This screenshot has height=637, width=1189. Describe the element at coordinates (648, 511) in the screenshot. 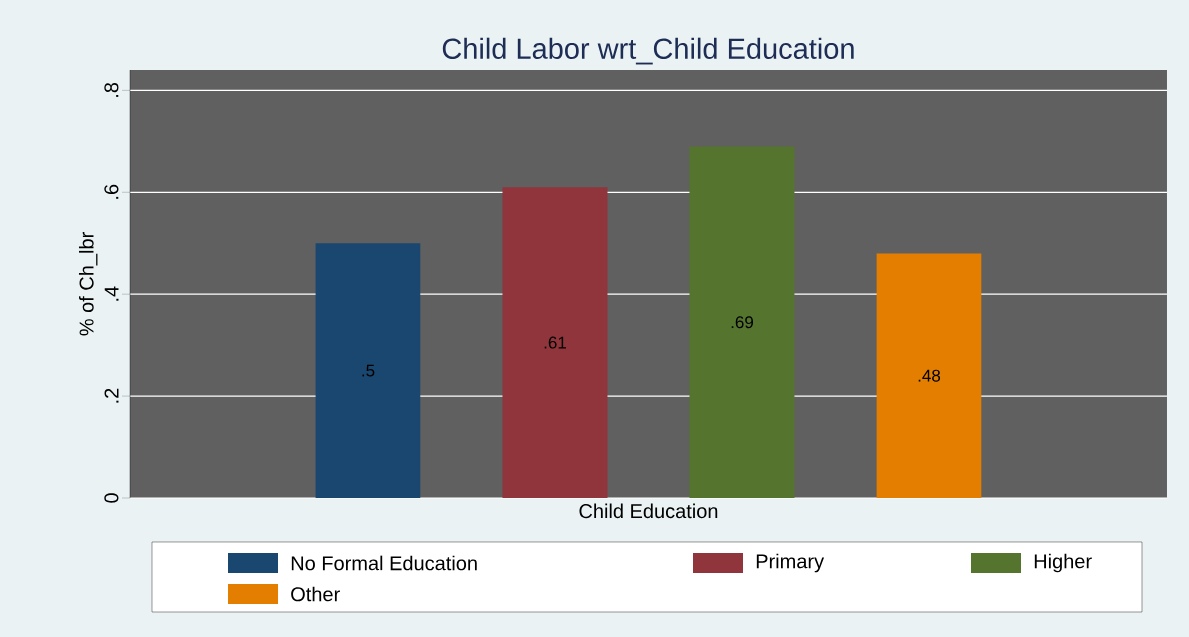

I see `x-axis-title: Child Education` at that location.